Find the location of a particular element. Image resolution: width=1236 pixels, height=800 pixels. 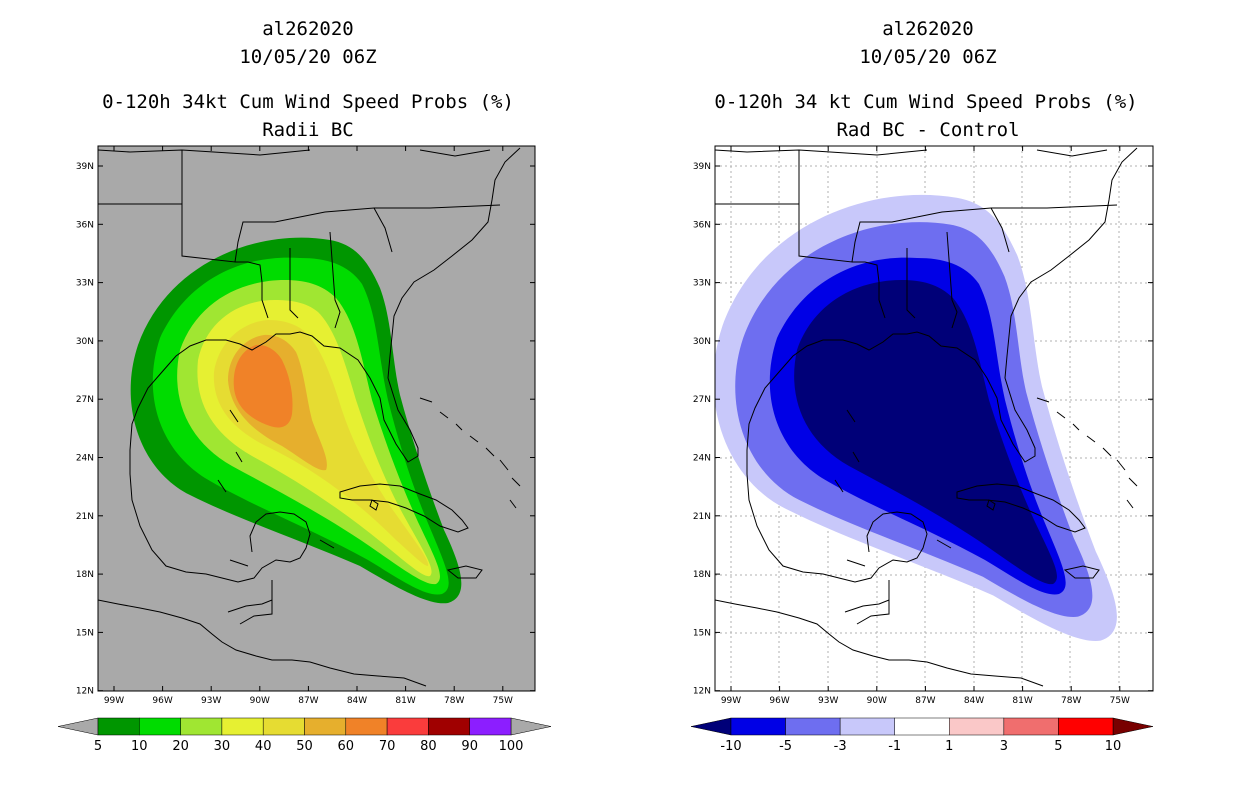

left-colorbar-label: 20 is located at coordinates (180, 746).